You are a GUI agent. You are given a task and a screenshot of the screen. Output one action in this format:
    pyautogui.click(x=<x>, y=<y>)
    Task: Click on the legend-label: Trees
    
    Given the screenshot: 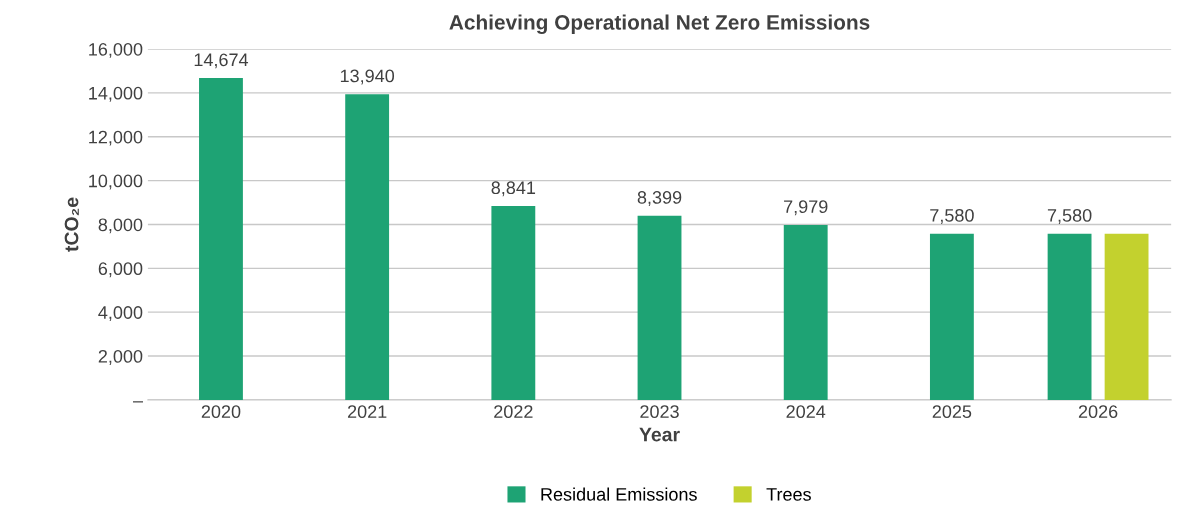 What is the action you would take?
    pyautogui.click(x=788, y=494)
    